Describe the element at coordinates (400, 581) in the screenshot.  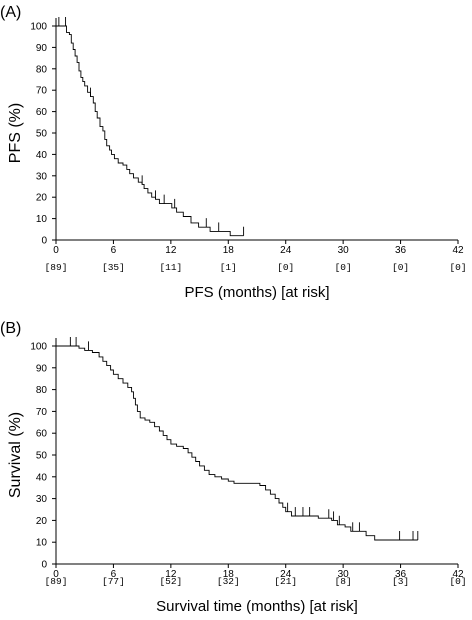
I see `at-risk-count: [3]` at that location.